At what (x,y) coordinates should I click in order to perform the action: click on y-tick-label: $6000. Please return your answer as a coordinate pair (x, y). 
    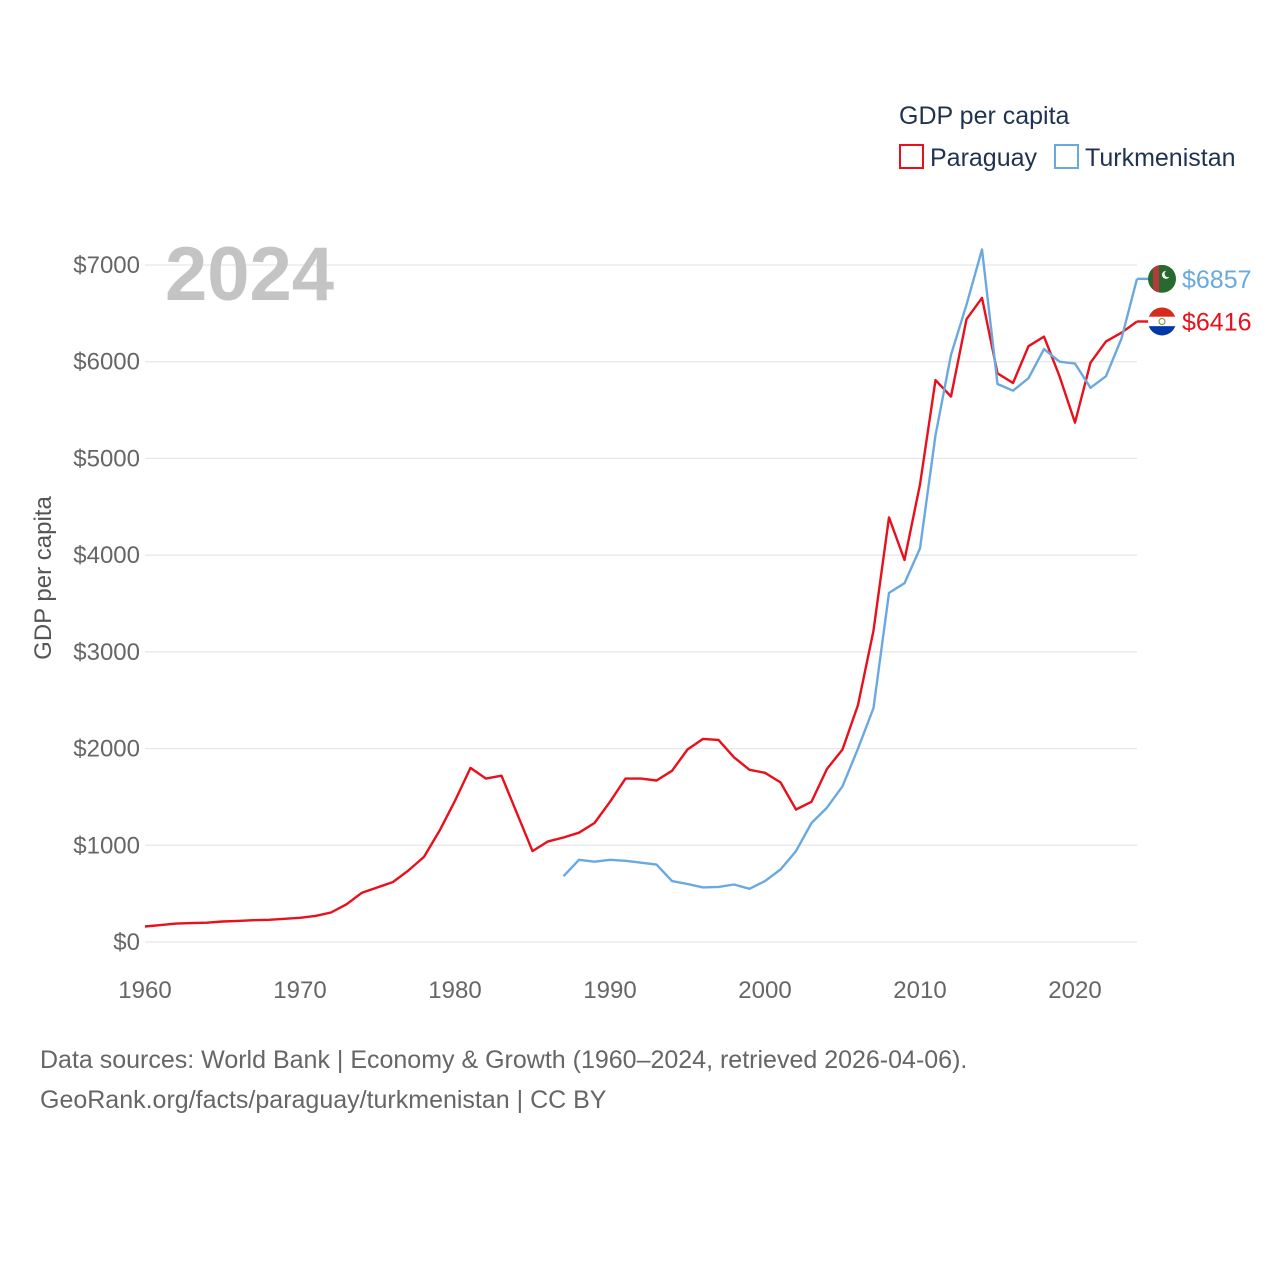
    Looking at the image, I should click on (106, 362).